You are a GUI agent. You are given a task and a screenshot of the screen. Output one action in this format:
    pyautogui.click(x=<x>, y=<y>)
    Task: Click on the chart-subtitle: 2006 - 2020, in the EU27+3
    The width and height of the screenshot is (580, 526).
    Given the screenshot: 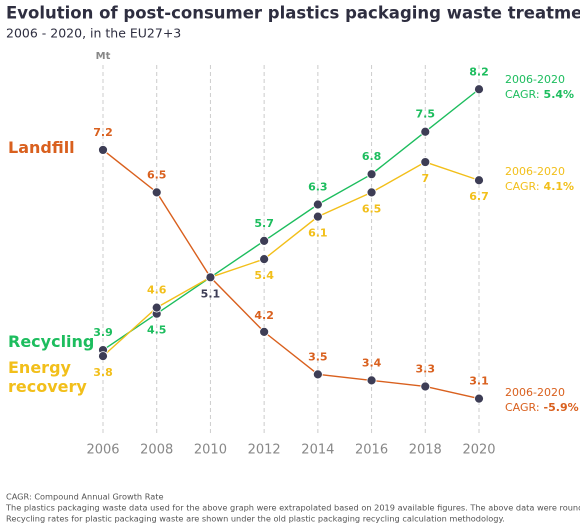 What is the action you would take?
    pyautogui.click(x=93, y=33)
    